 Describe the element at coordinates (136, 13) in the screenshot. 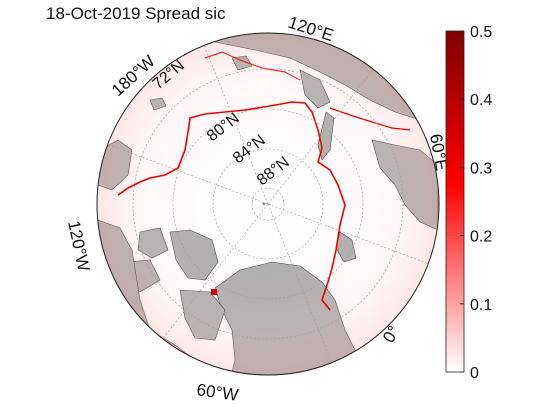

I see `map-title: 18-Oct-2019 Spread sic` at that location.